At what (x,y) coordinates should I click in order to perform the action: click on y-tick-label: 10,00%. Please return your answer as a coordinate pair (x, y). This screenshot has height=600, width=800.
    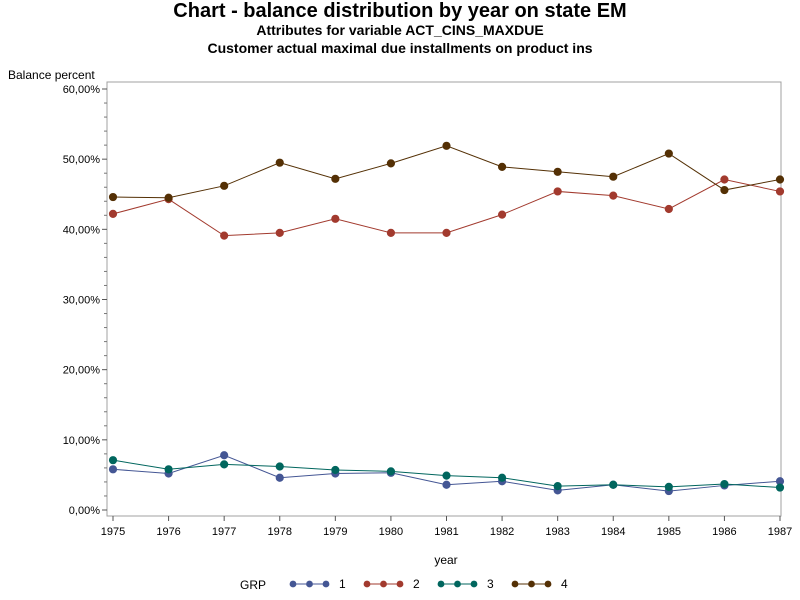
    Looking at the image, I should click on (82, 441).